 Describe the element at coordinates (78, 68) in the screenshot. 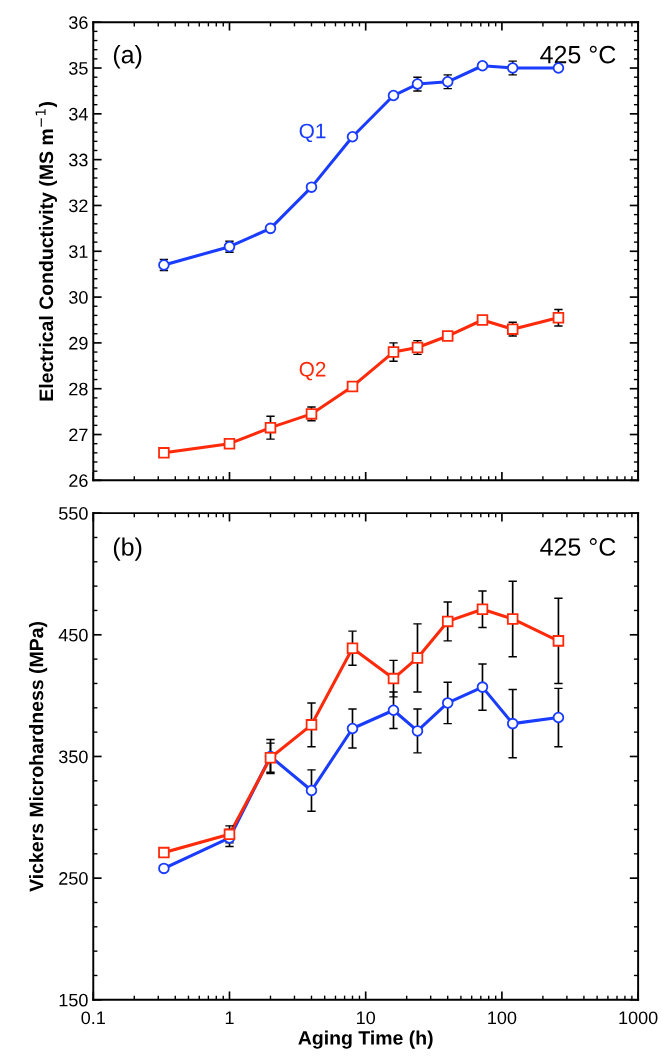

I see `y-tick-label: 35` at that location.